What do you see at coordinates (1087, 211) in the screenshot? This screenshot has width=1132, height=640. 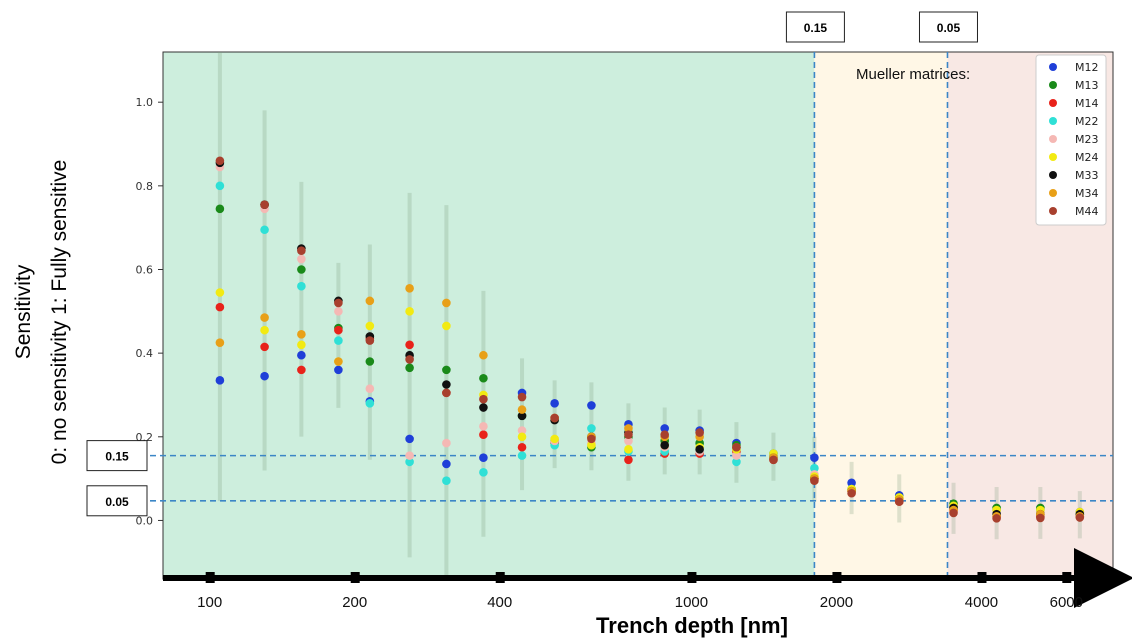 I see `legend-label: M44` at bounding box center [1087, 211].